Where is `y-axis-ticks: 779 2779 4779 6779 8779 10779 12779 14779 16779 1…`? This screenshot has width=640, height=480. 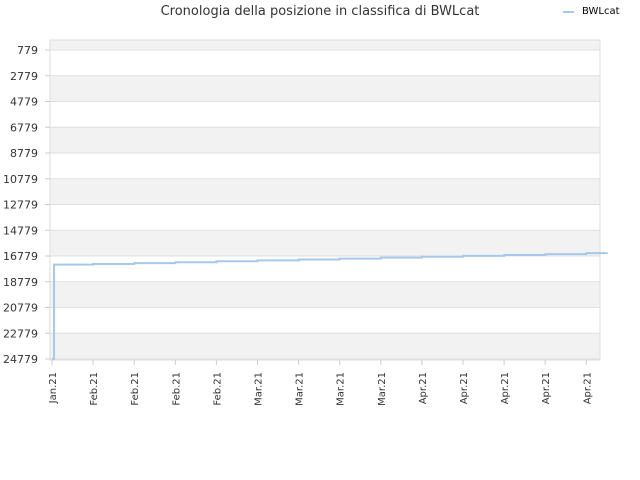
y-axis-ticks: 779 2779 4779 6779 8779 10779 12779 14779 16779 1… is located at coordinates (26, 205).